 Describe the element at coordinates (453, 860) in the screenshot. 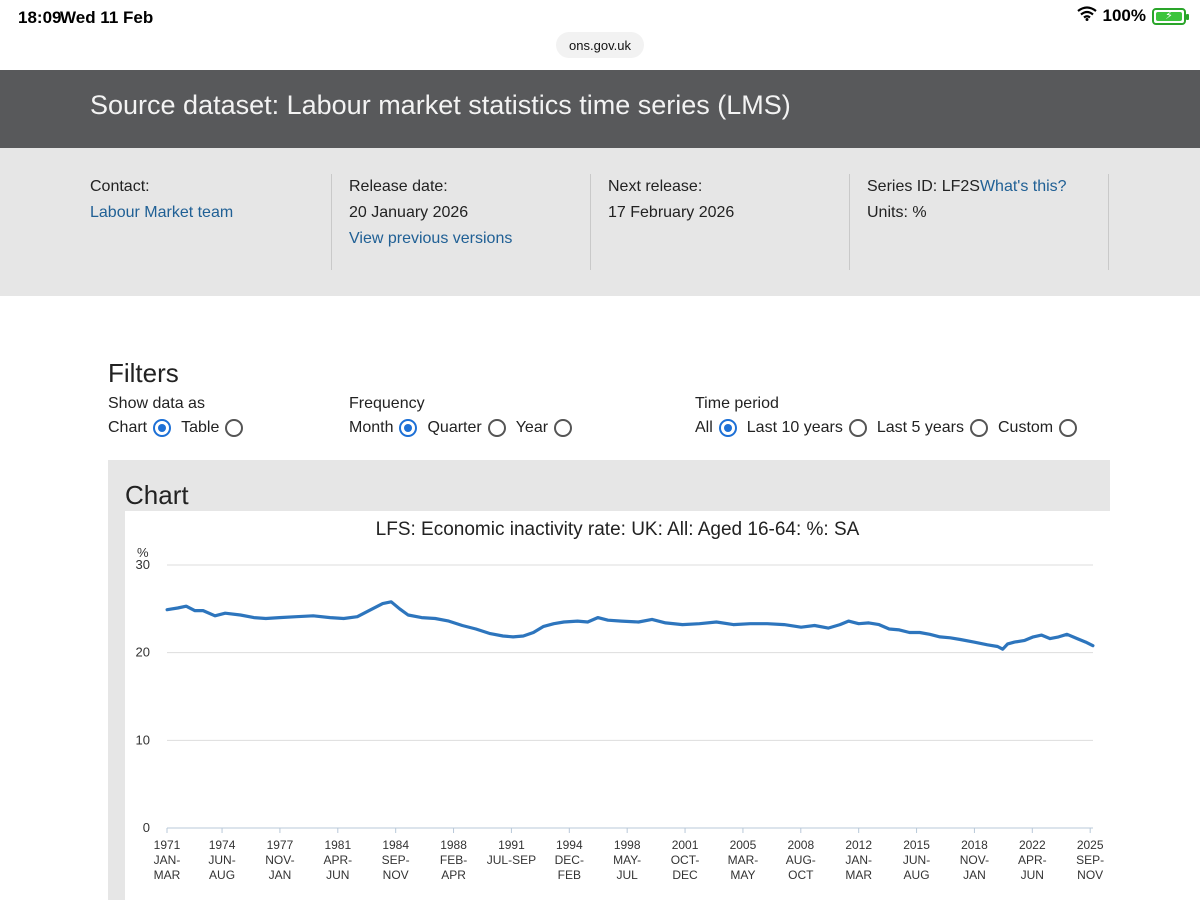

I see `x-tick-label-1988: 1988 FEB-APR` at that location.